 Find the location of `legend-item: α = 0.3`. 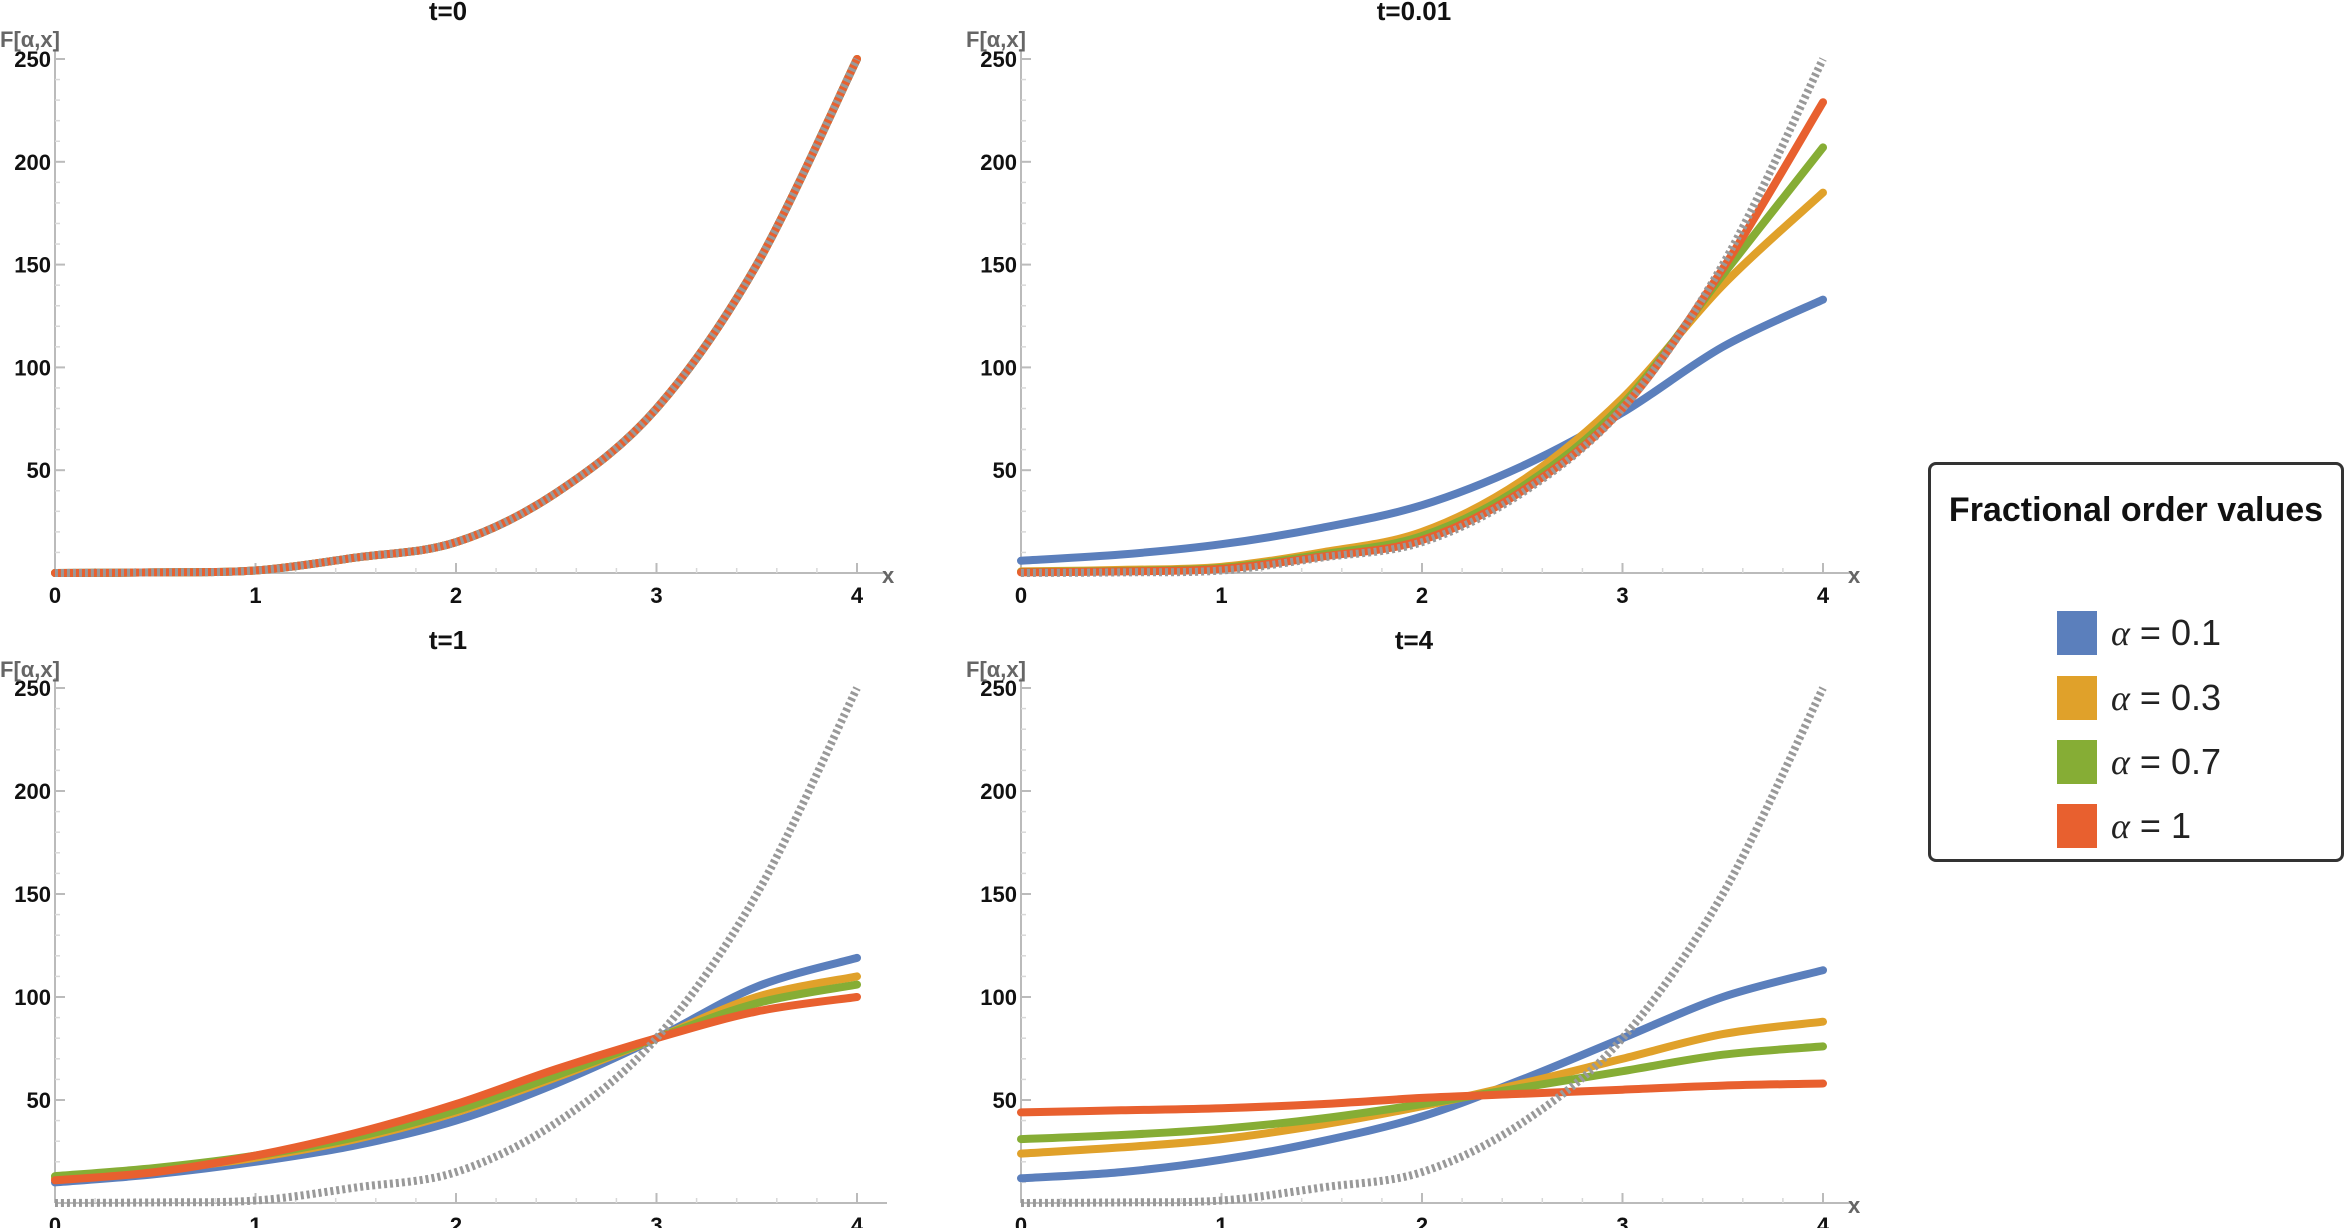

legend-item: α = 0.3 is located at coordinates (2139, 698).